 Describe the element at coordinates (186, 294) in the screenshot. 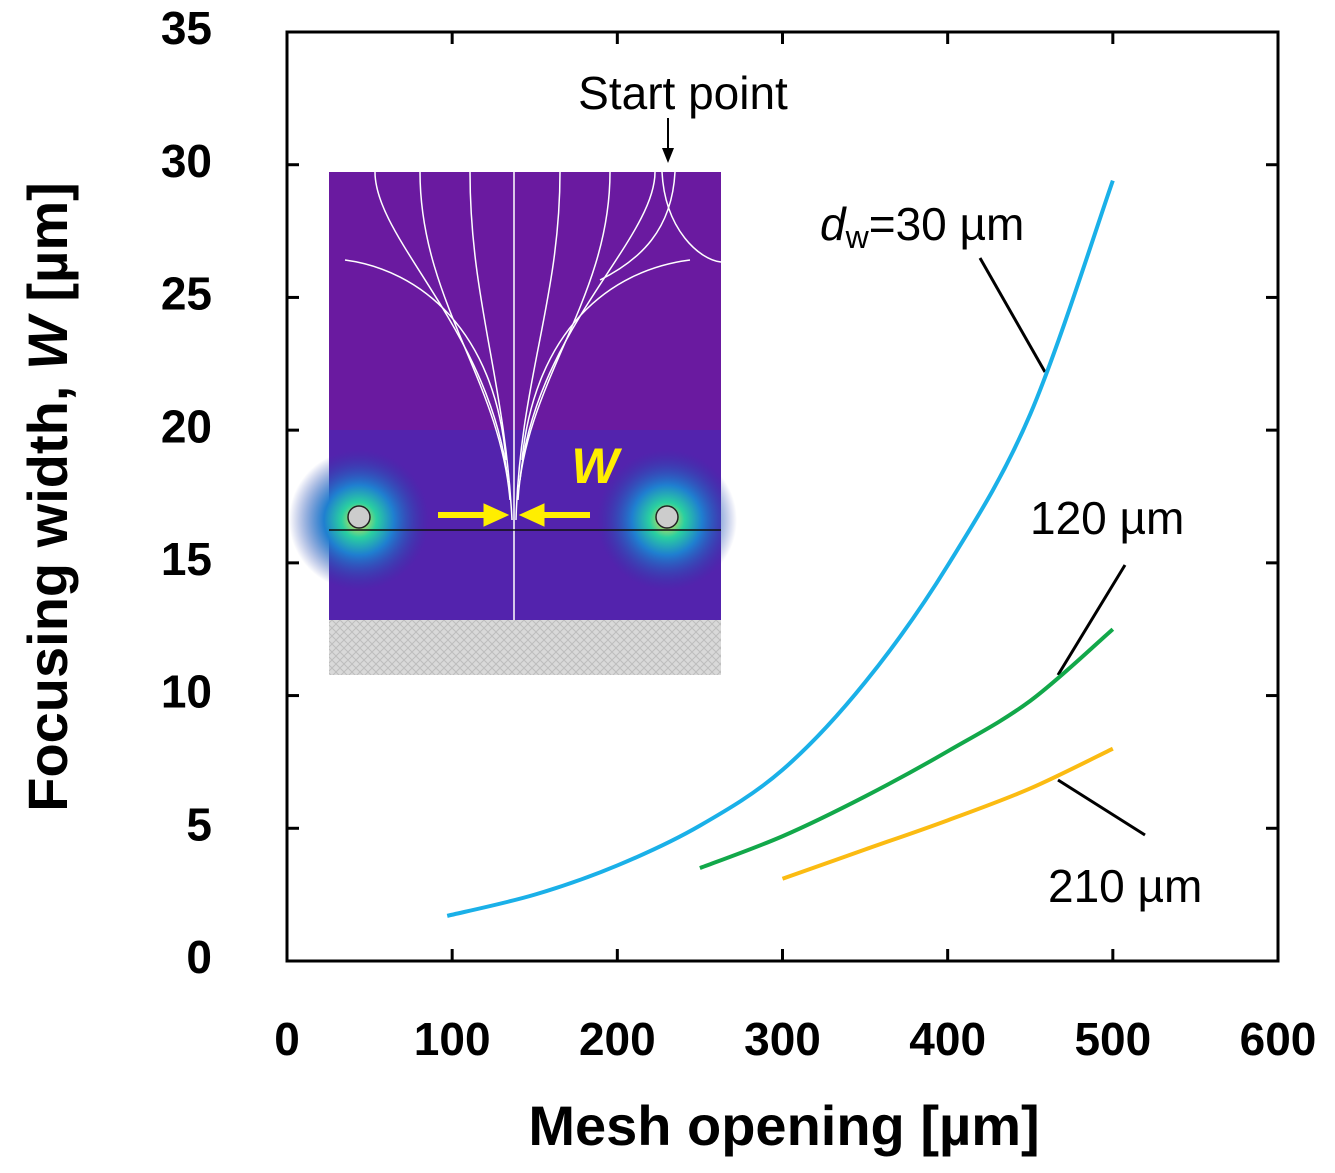

I see `y-tick-label: 25` at that location.